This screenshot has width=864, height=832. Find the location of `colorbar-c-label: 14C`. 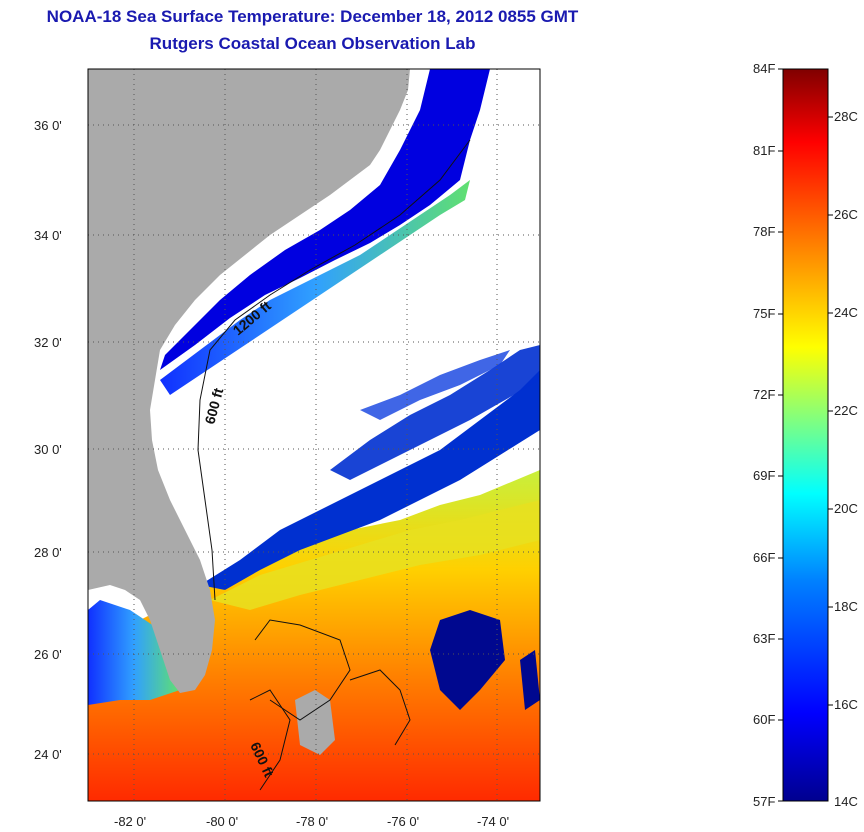

colorbar-c-label: 14C is located at coordinates (846, 801).